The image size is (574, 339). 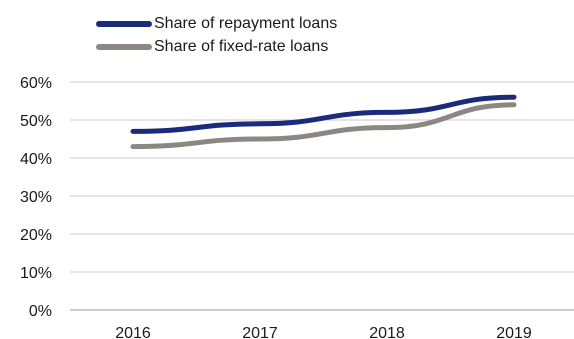 I want to click on legend-label-fixed-rate: Share of fixed-rate loans, so click(x=241, y=46).